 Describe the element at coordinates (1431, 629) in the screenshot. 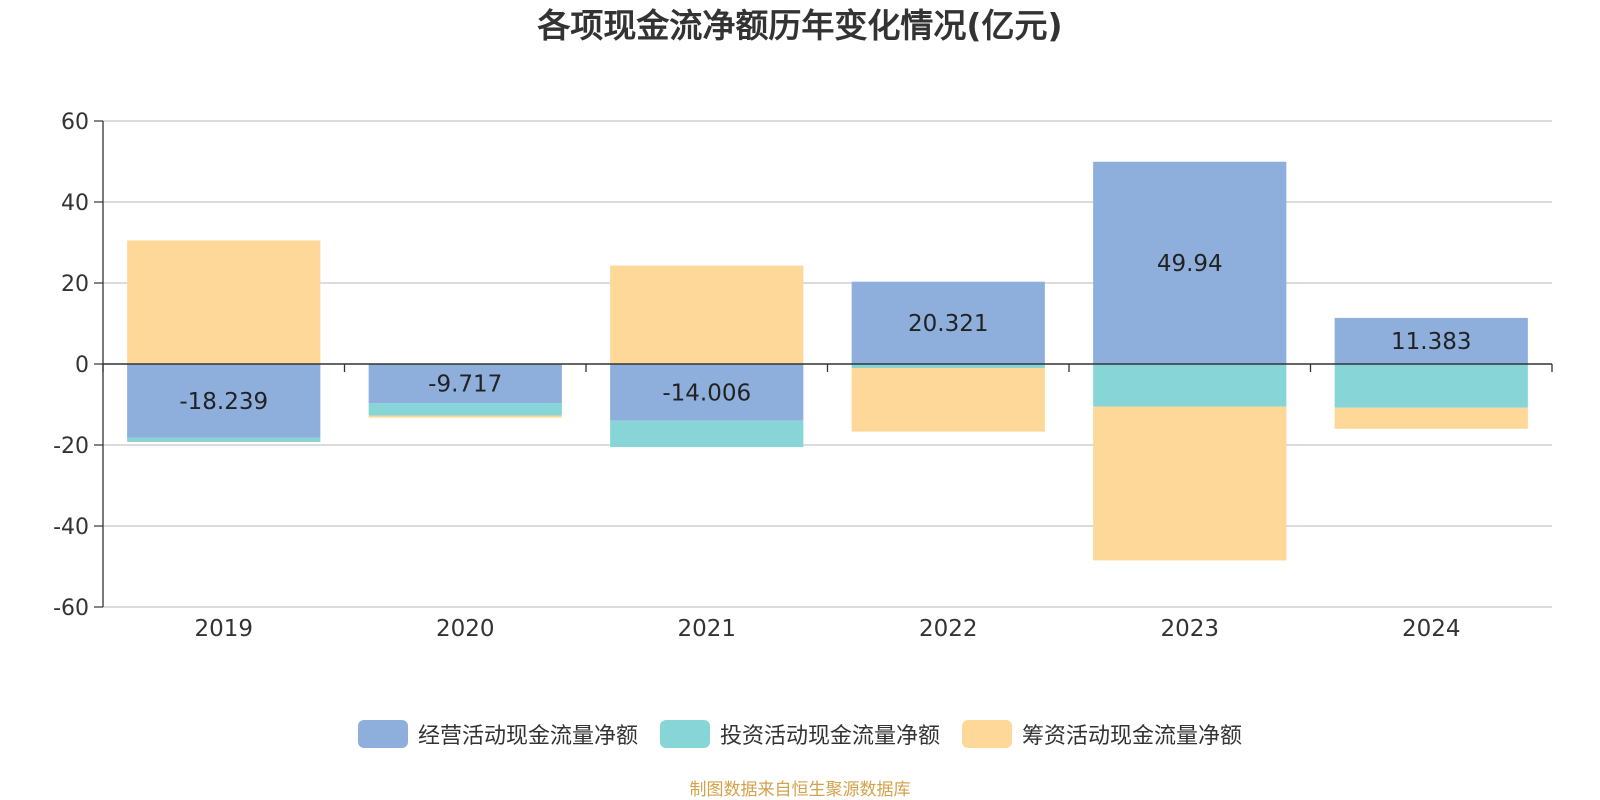

I see `x-tick-label: 2024` at that location.